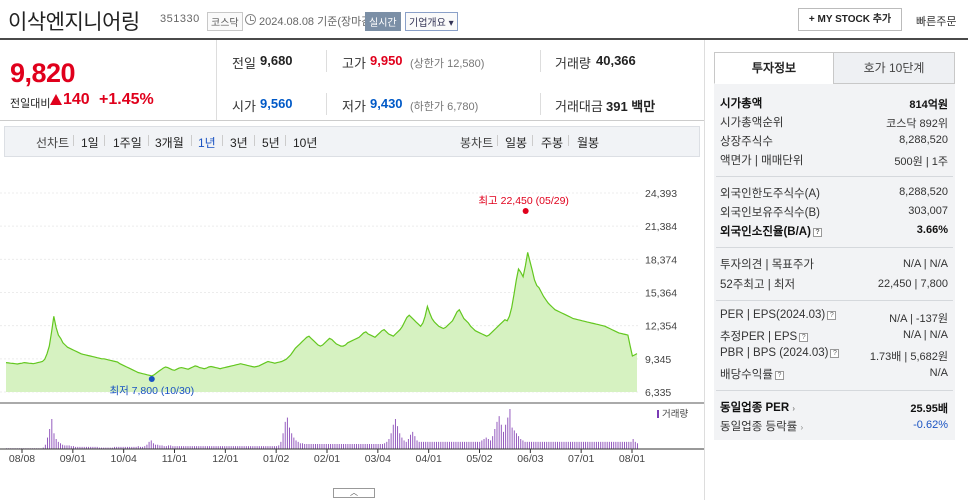 The width and height of the screenshot is (968, 500). What do you see at coordinates (305, 143) in the screenshot?
I see `period-10y: 10년` at bounding box center [305, 143].